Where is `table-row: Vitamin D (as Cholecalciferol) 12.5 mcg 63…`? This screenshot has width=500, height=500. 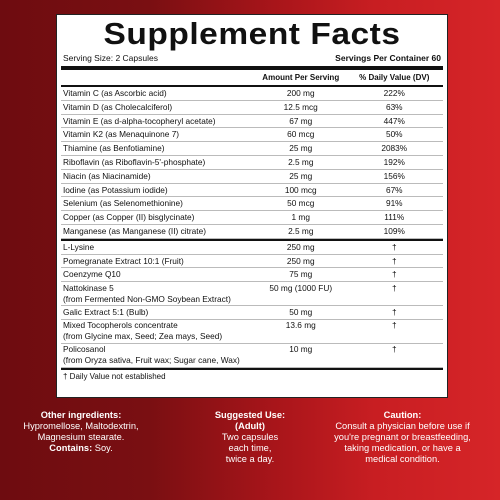
table-row: Vitamin D (as Cholecalciferol) 12.5 mcg 63… is located at coordinates (252, 108).